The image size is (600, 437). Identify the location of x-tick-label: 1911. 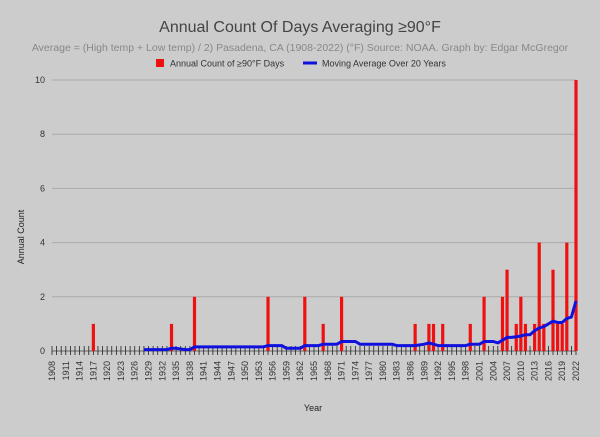
(66, 370).